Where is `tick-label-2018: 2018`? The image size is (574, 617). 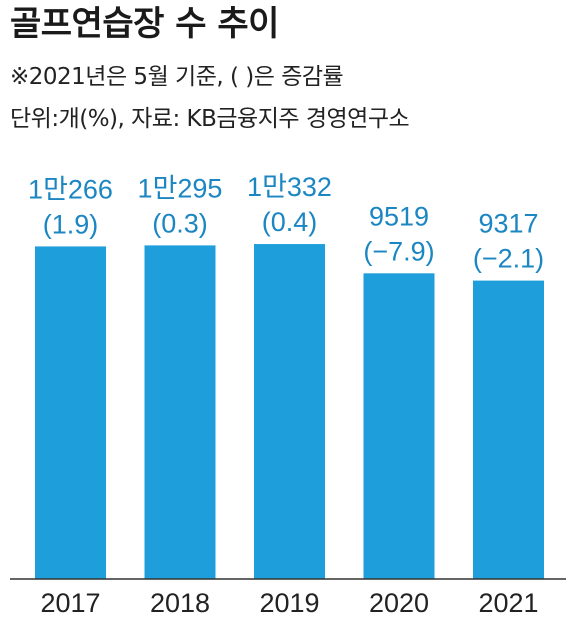
tick-label-2018: 2018 is located at coordinates (180, 602).